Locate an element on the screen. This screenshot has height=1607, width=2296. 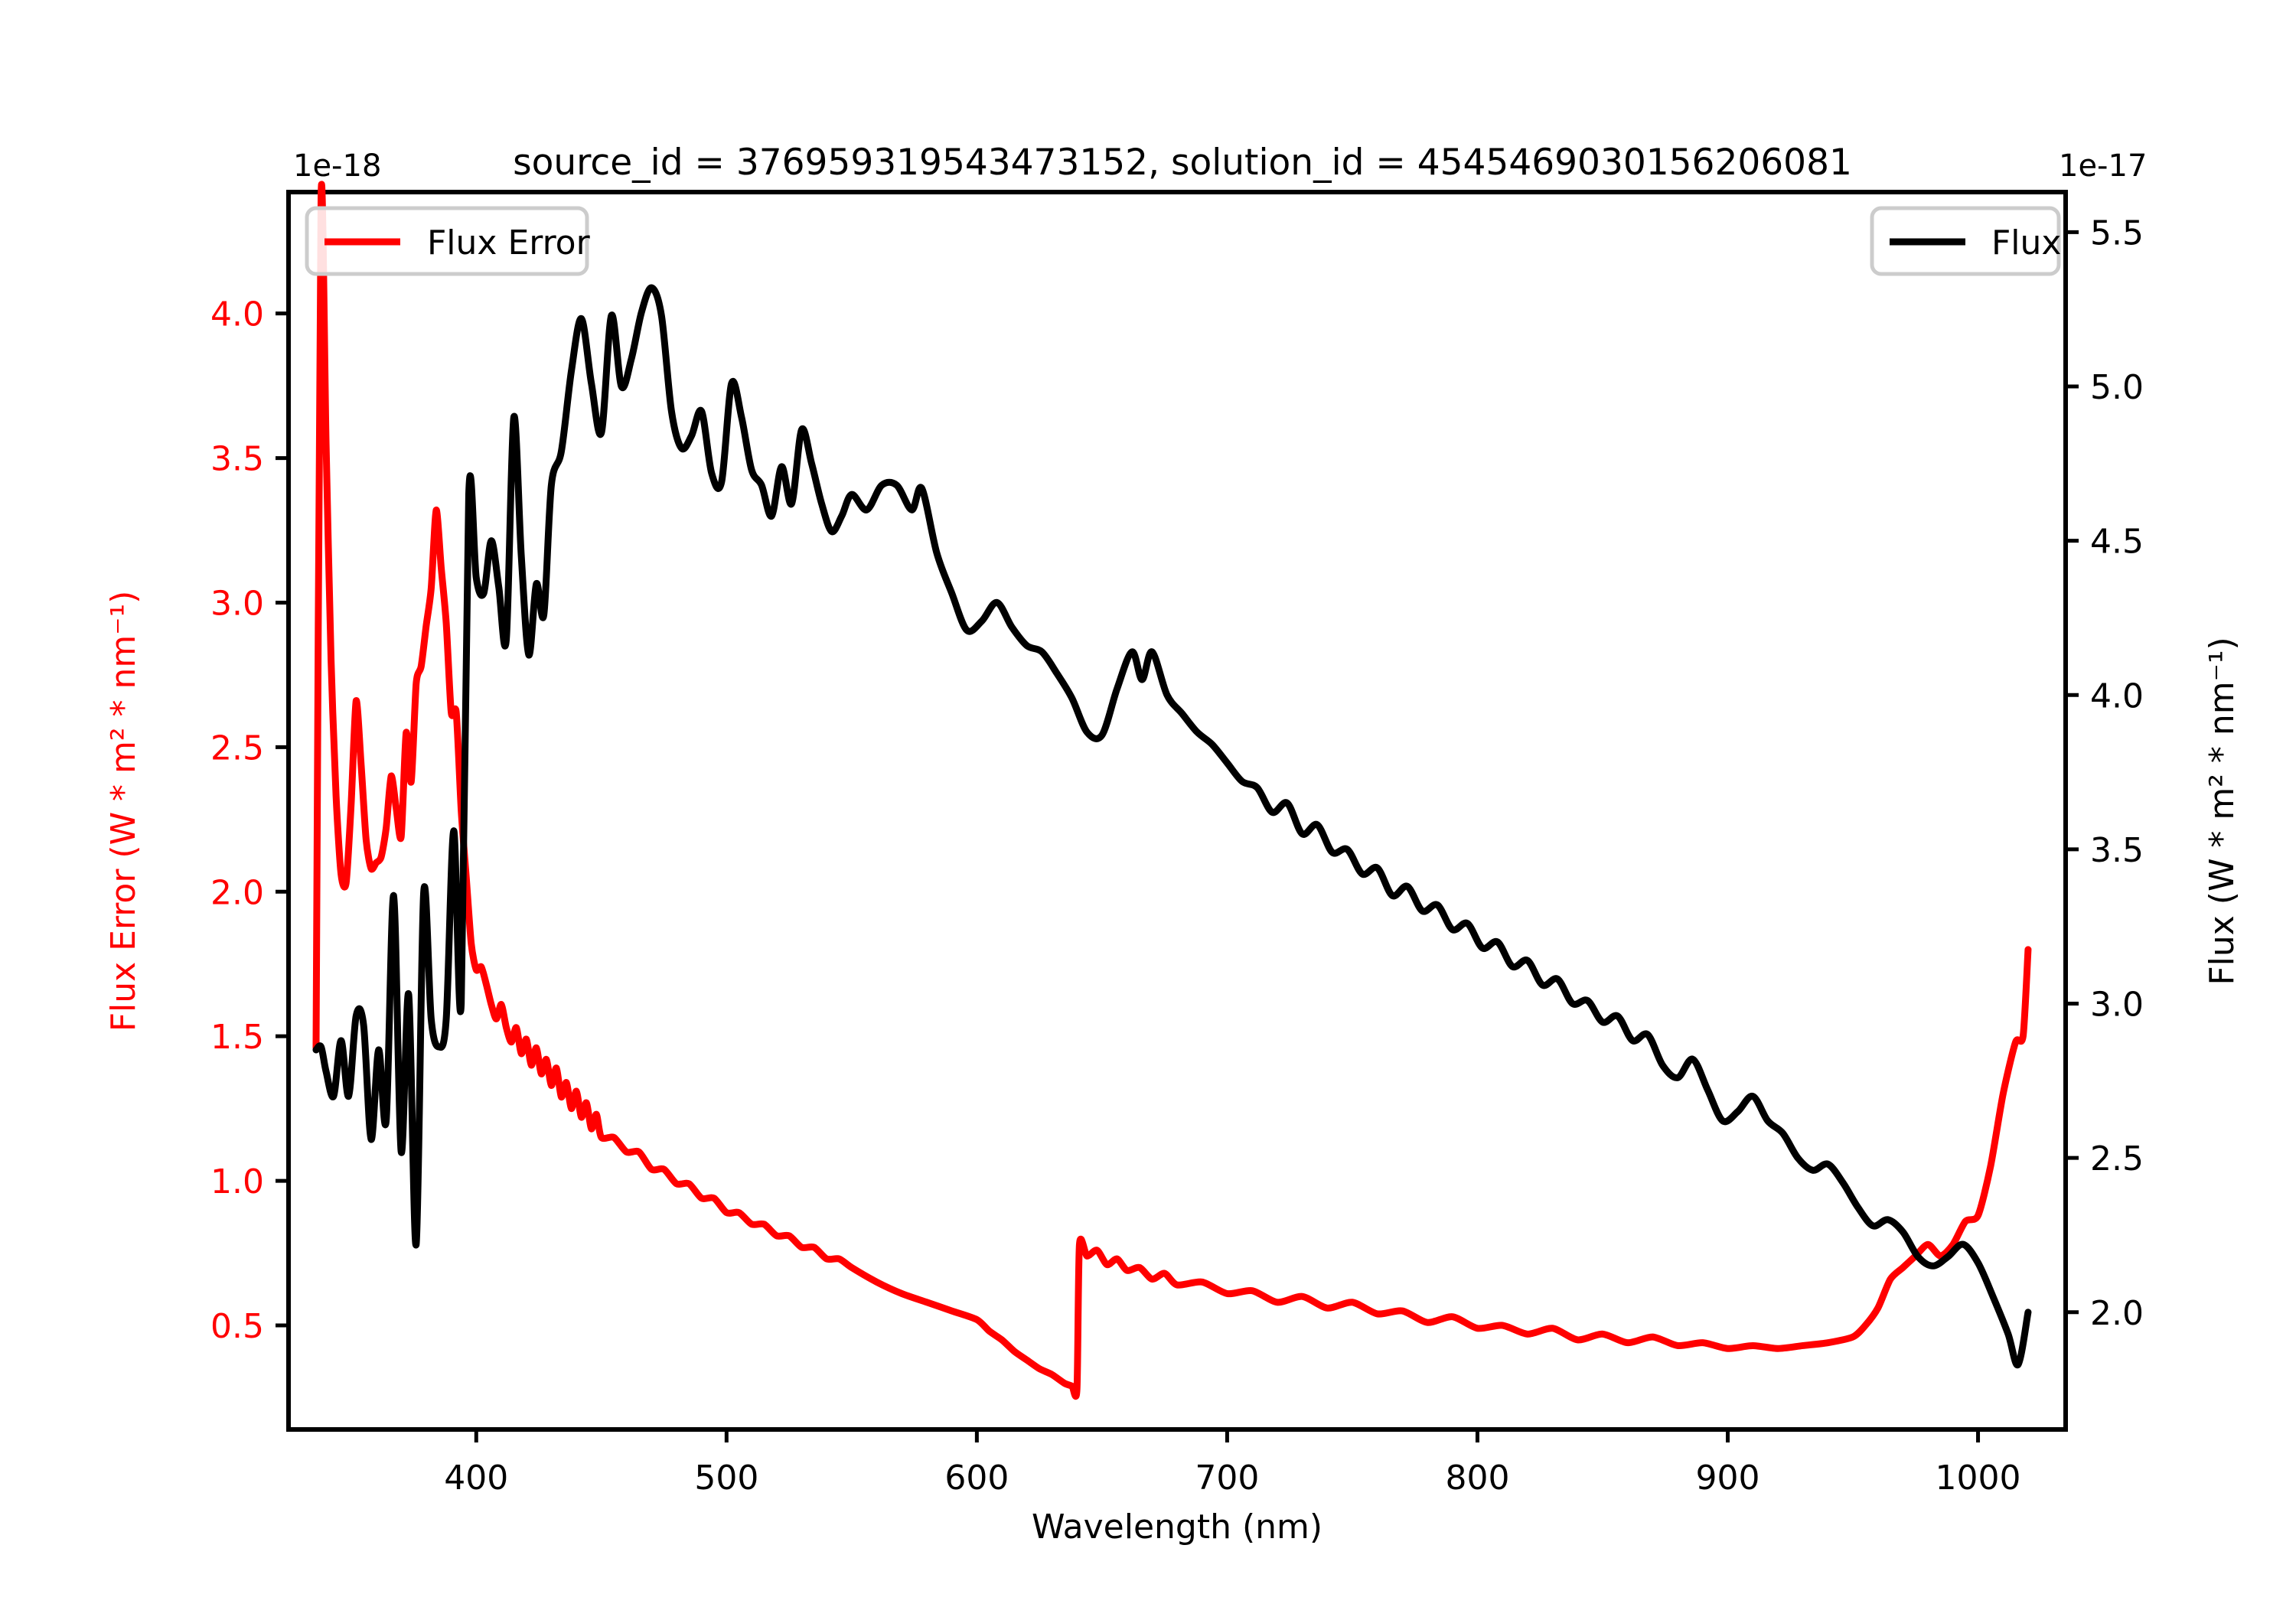
left-y-tick-label: 3.0 is located at coordinates (237, 603).